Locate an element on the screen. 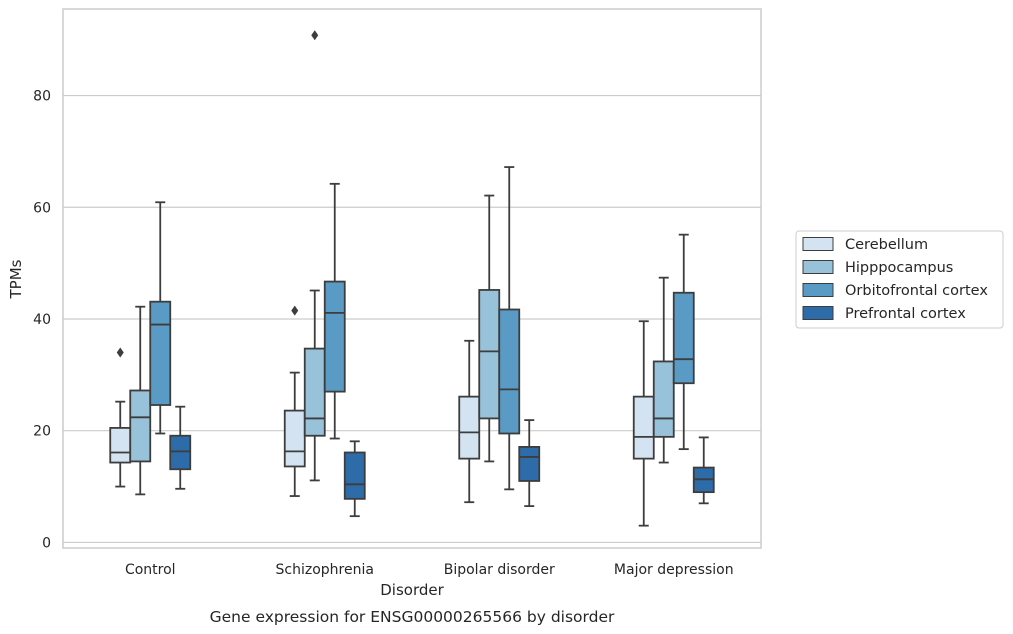 This screenshot has width=1013, height=634. legend-label: Hipppocampus is located at coordinates (899, 268).